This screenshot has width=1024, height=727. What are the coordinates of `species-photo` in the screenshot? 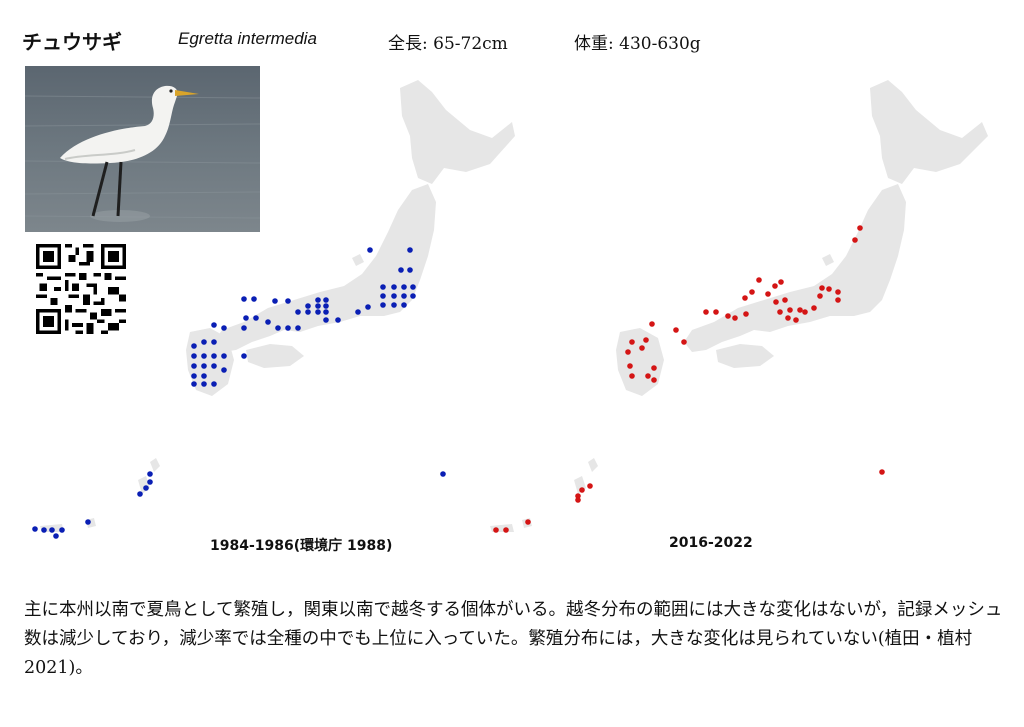 It's located at (142, 149).